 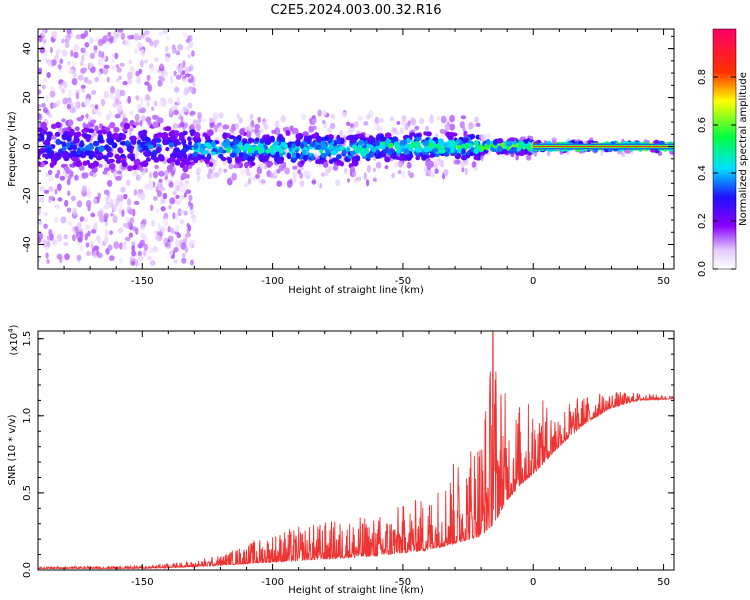 What do you see at coordinates (702, 221) in the screenshot?
I see `colorbar-tick-label: 0.2` at bounding box center [702, 221].